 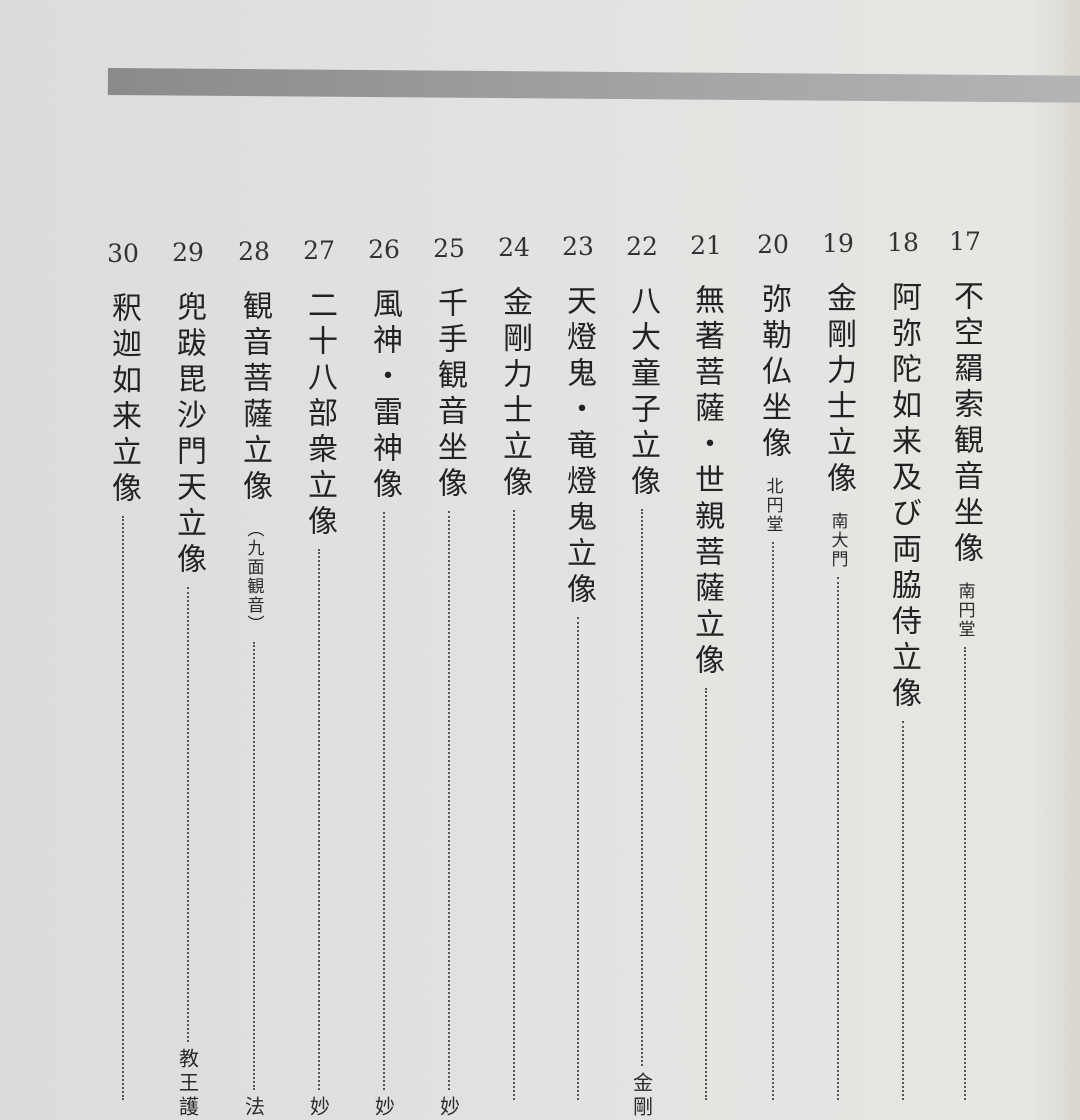 I want to click on toc-entry: 18 阿弥陀如来及び両脇侍立像, so click(x=903, y=661).